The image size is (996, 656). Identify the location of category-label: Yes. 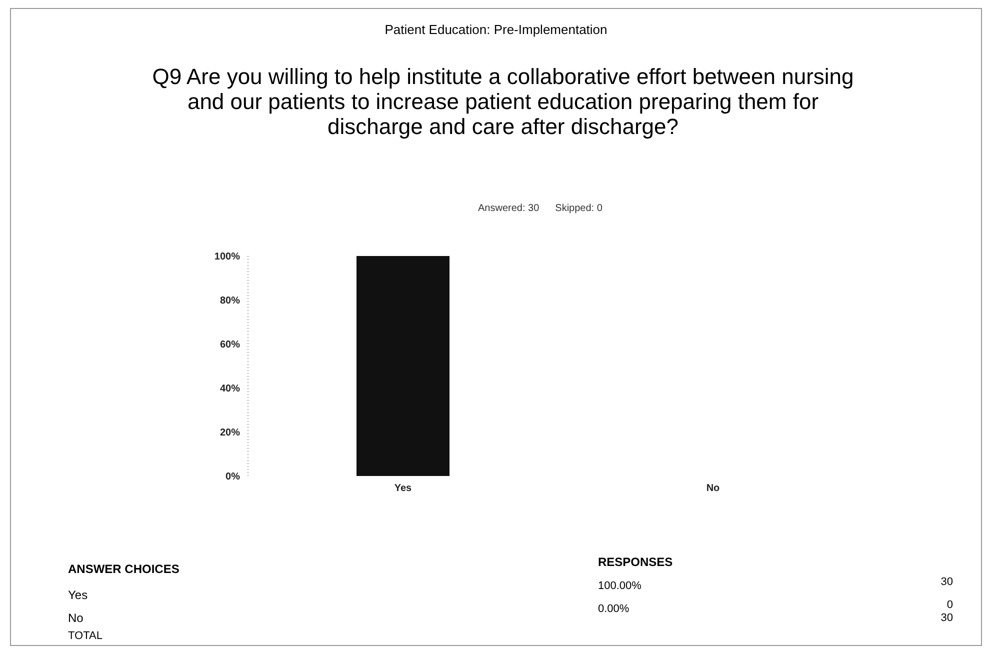
(78, 595).